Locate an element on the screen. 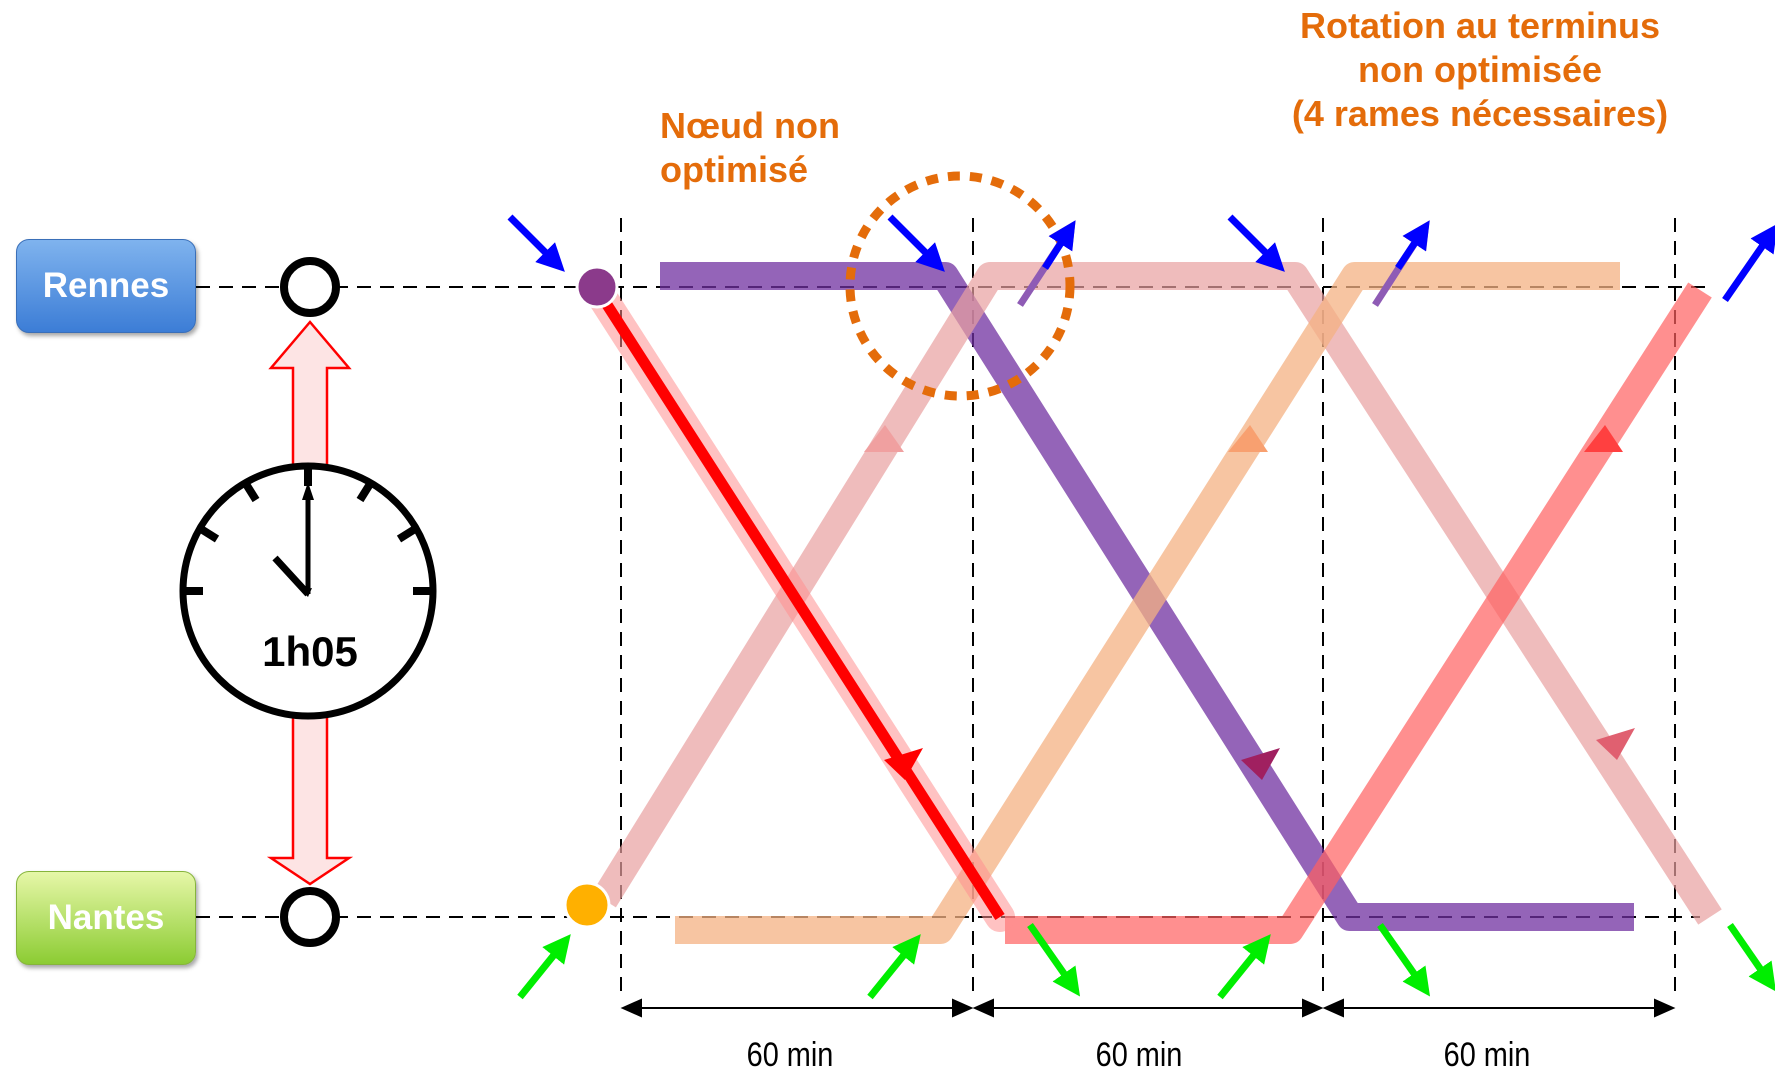 The width and height of the screenshot is (1775, 1076). interval-label-2: 60 min is located at coordinates (1139, 1055).